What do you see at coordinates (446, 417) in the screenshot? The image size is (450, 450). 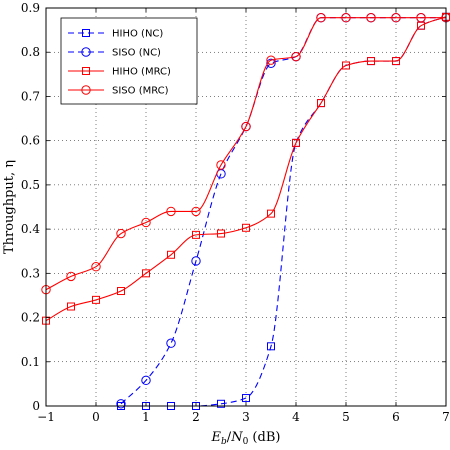 I see `x-tick-label: 7` at bounding box center [446, 417].